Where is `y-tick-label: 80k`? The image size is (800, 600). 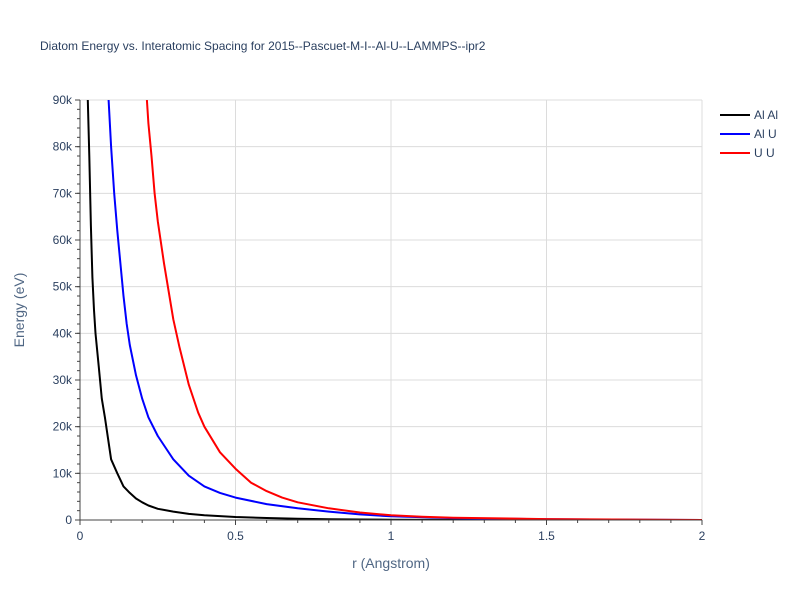
y-tick-label: 80k is located at coordinates (63, 147).